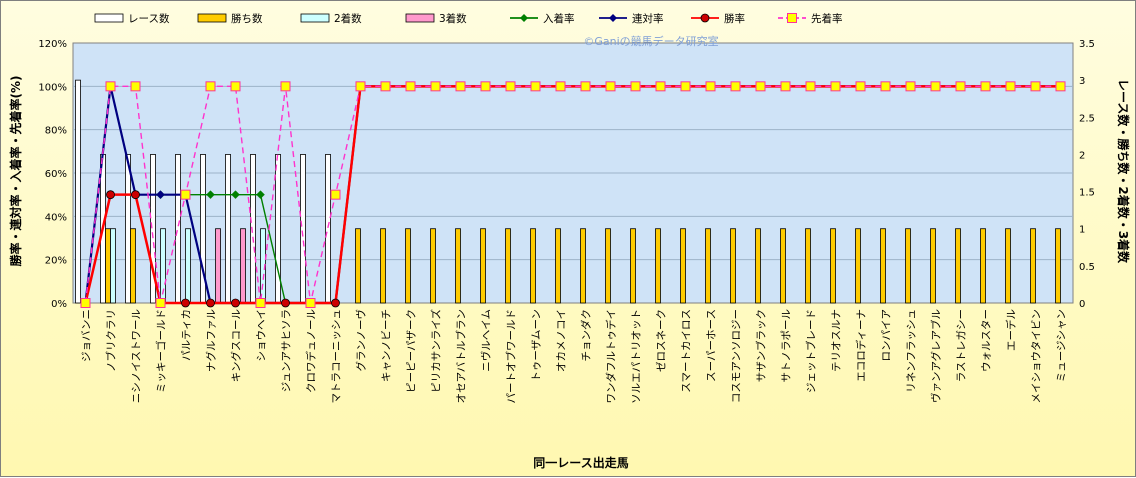 The image size is (1136, 478). What do you see at coordinates (962, 345) in the screenshot?
I see `x-tick-label: ラストレガシー` at bounding box center [962, 345].